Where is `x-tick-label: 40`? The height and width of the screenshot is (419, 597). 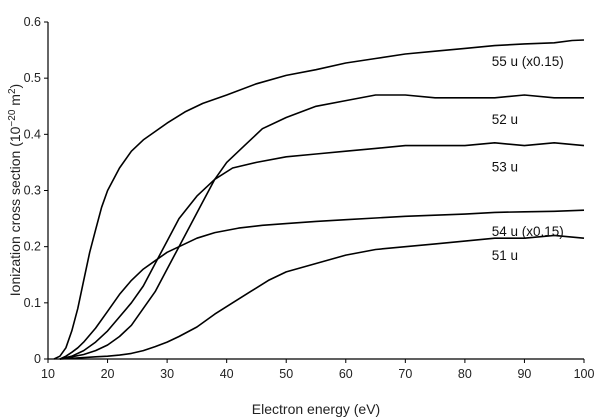
x-tick-label: 40 is located at coordinates (227, 374).